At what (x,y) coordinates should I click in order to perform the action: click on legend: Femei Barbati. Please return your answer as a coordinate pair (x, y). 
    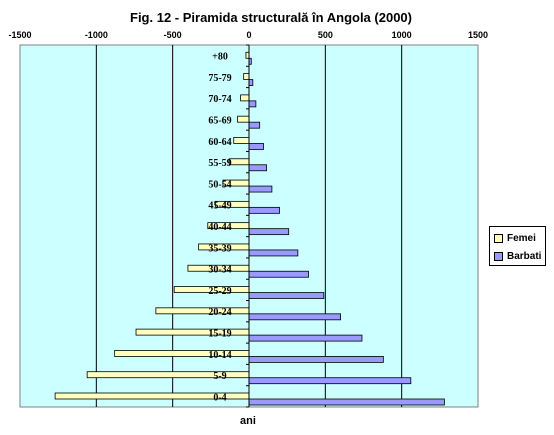
    Looking at the image, I should click on (517, 246).